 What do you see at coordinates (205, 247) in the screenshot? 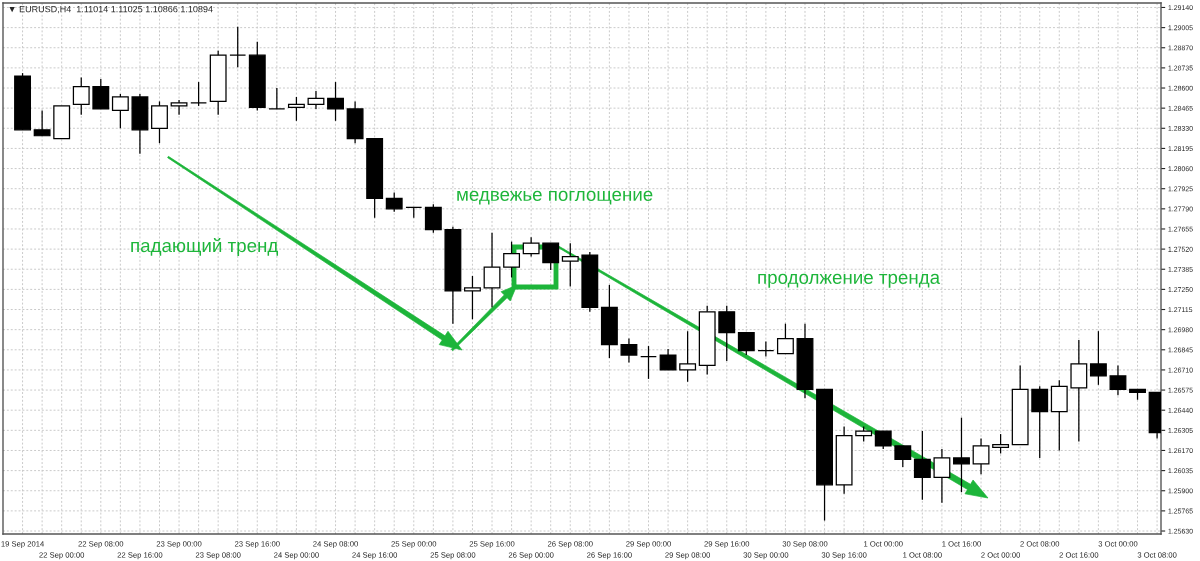
I see `annotation: падающий тренд` at bounding box center [205, 247].